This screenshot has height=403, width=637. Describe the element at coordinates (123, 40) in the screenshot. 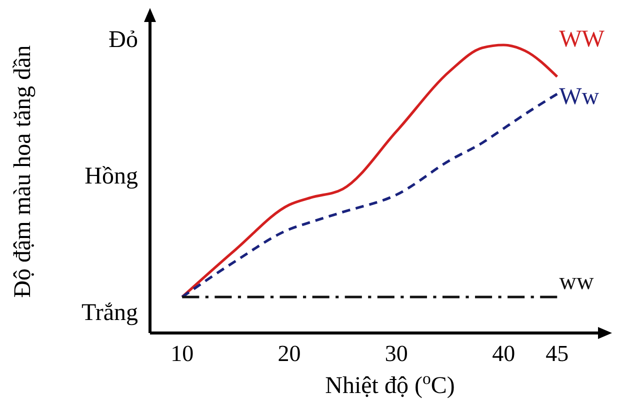

I see `text: Đỏ` at that location.